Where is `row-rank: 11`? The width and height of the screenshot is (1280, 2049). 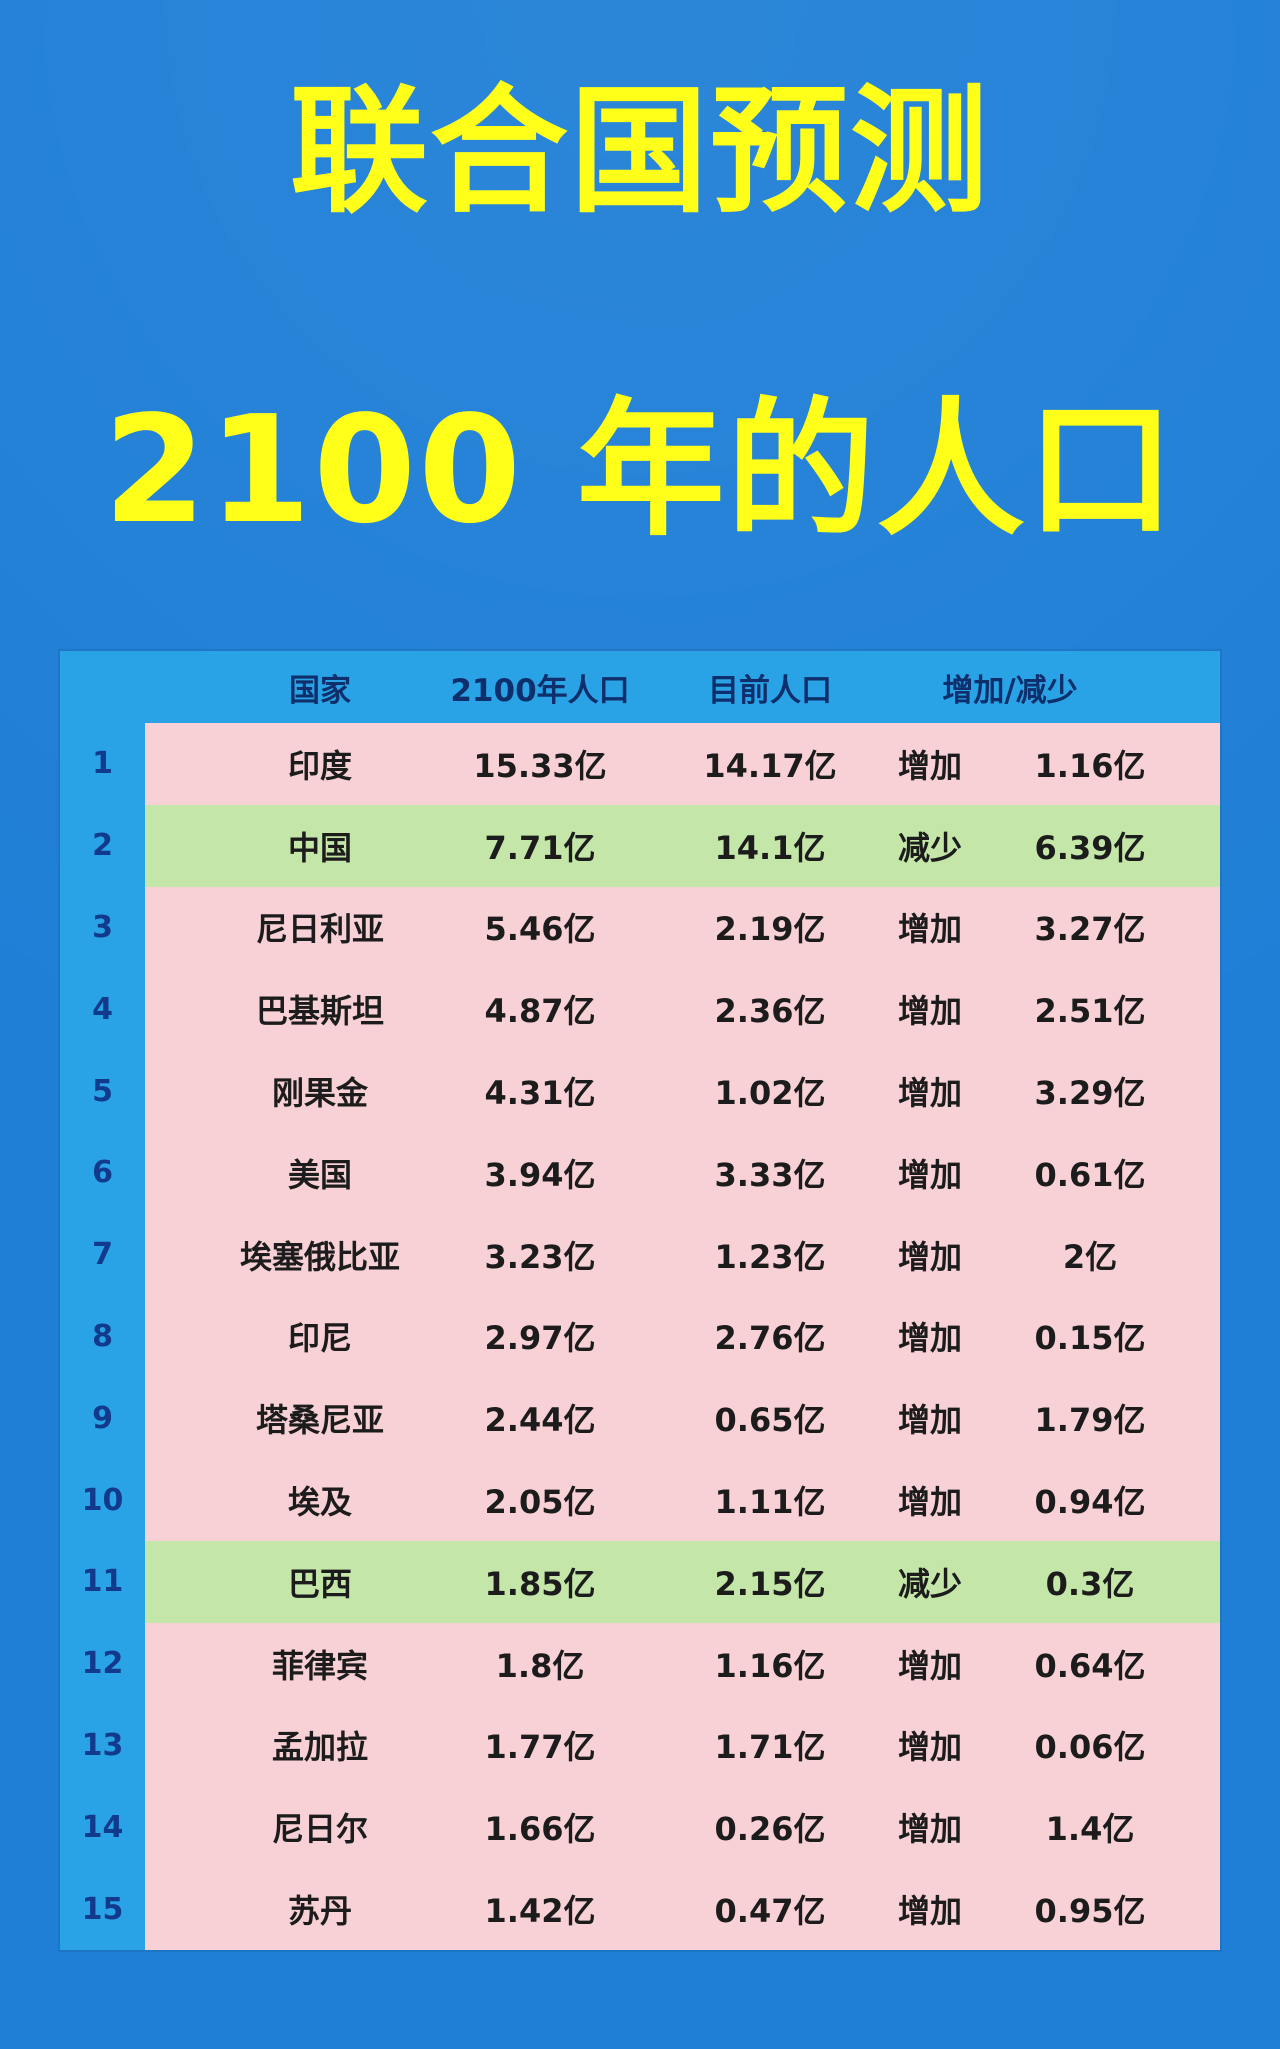
row-rank: 11 is located at coordinates (102, 1582).